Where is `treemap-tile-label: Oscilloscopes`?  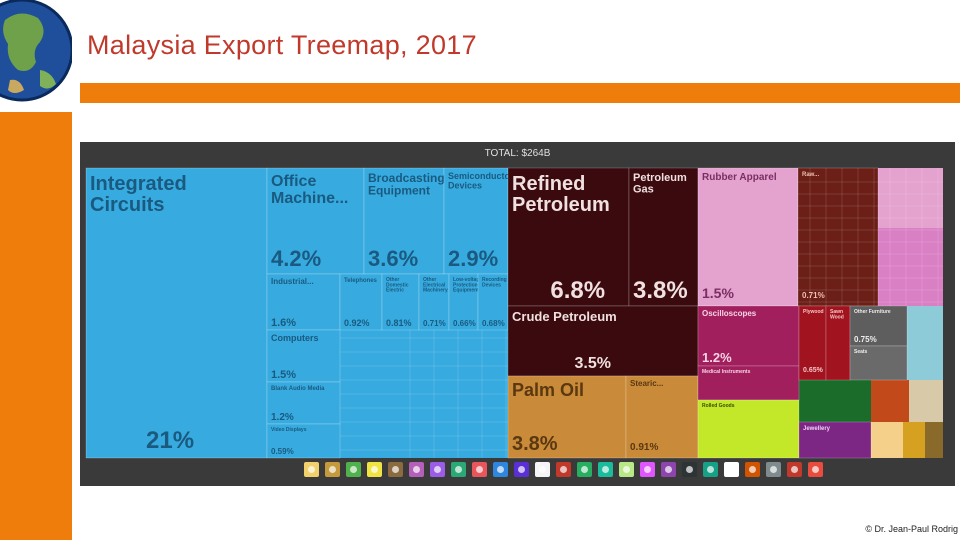
treemap-tile-label: Oscilloscopes is located at coordinates (729, 313).